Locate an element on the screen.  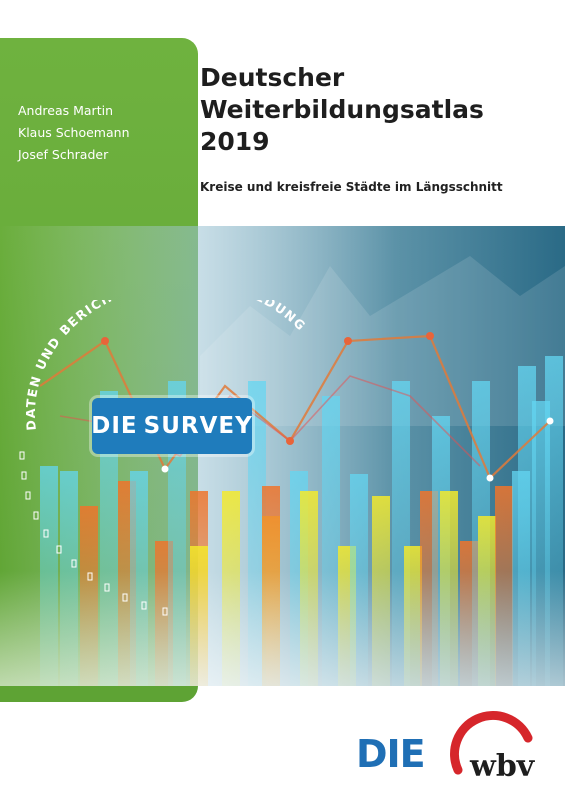
die-logo-icon: DIE is located at coordinates (391, 754).